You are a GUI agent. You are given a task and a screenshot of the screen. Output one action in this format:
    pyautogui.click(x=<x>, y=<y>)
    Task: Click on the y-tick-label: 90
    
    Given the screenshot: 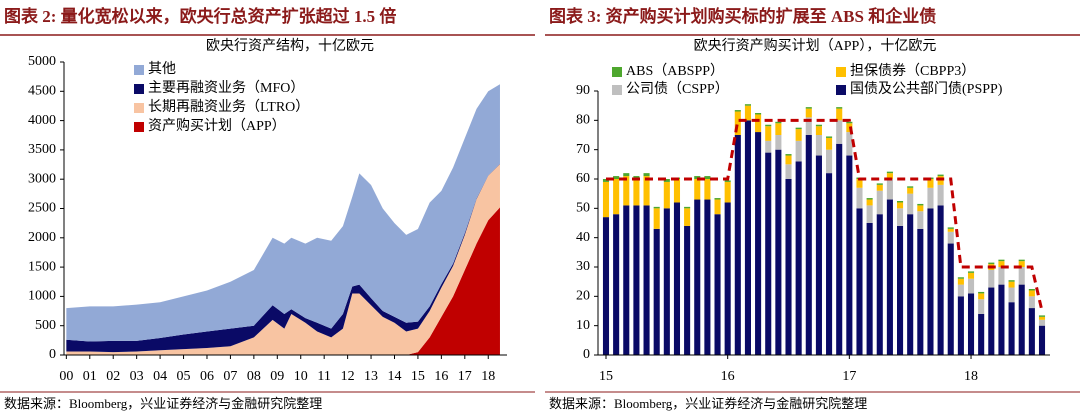 What is the action you would take?
    pyautogui.click(x=583, y=90)
    